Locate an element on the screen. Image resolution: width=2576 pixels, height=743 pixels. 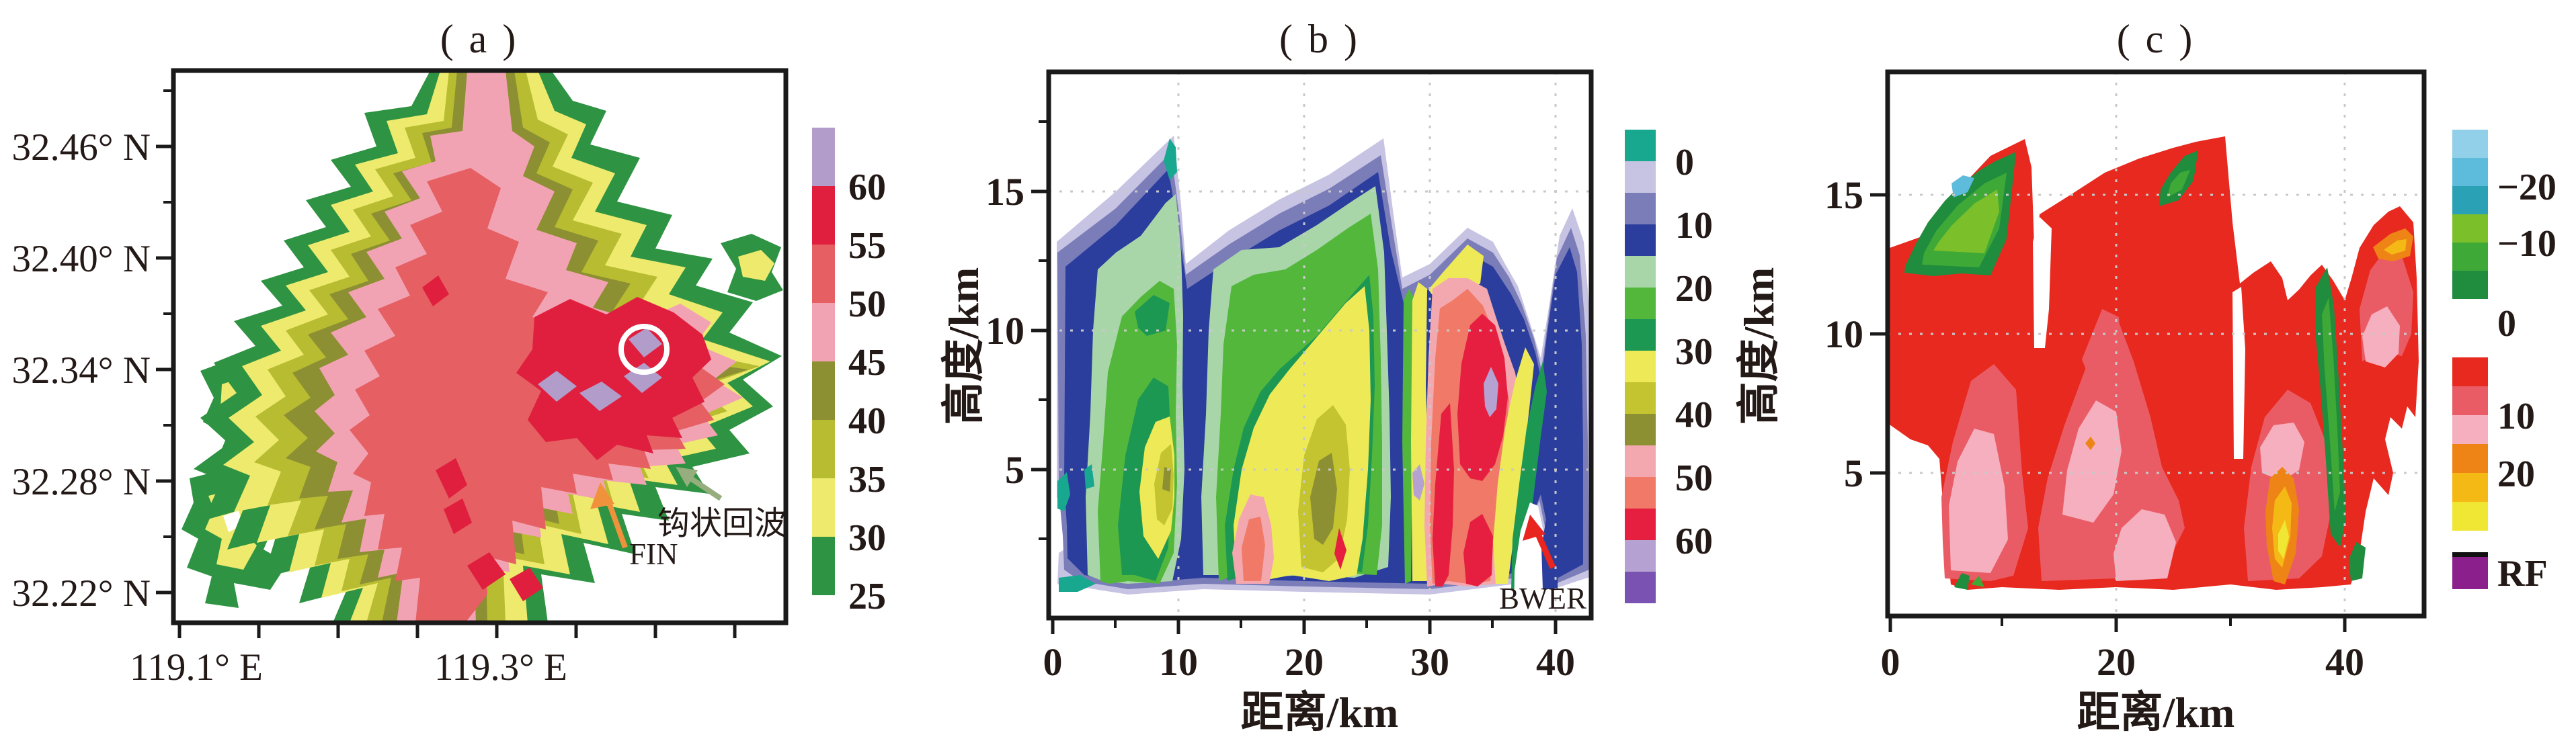
panel-b-x-tick-labels: 0 10 20 30 40 is located at coordinates (1309, 662).